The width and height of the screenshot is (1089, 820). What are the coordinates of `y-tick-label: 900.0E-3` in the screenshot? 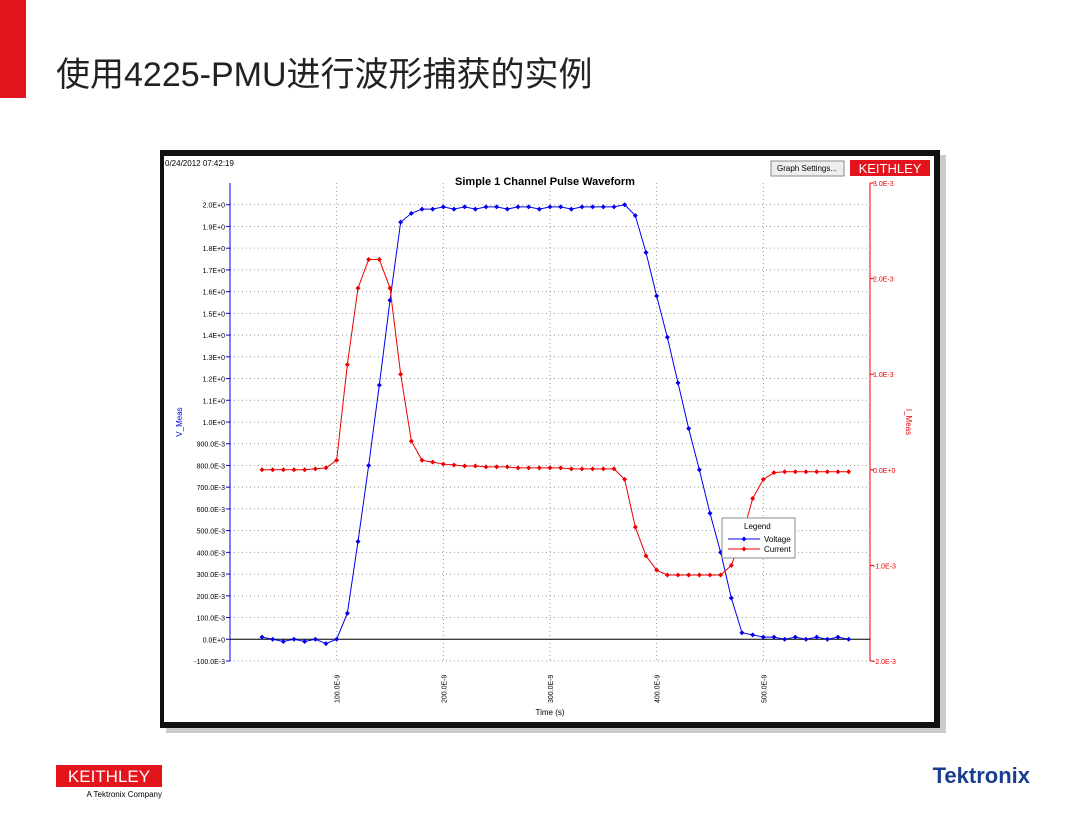 It's located at (211, 445).